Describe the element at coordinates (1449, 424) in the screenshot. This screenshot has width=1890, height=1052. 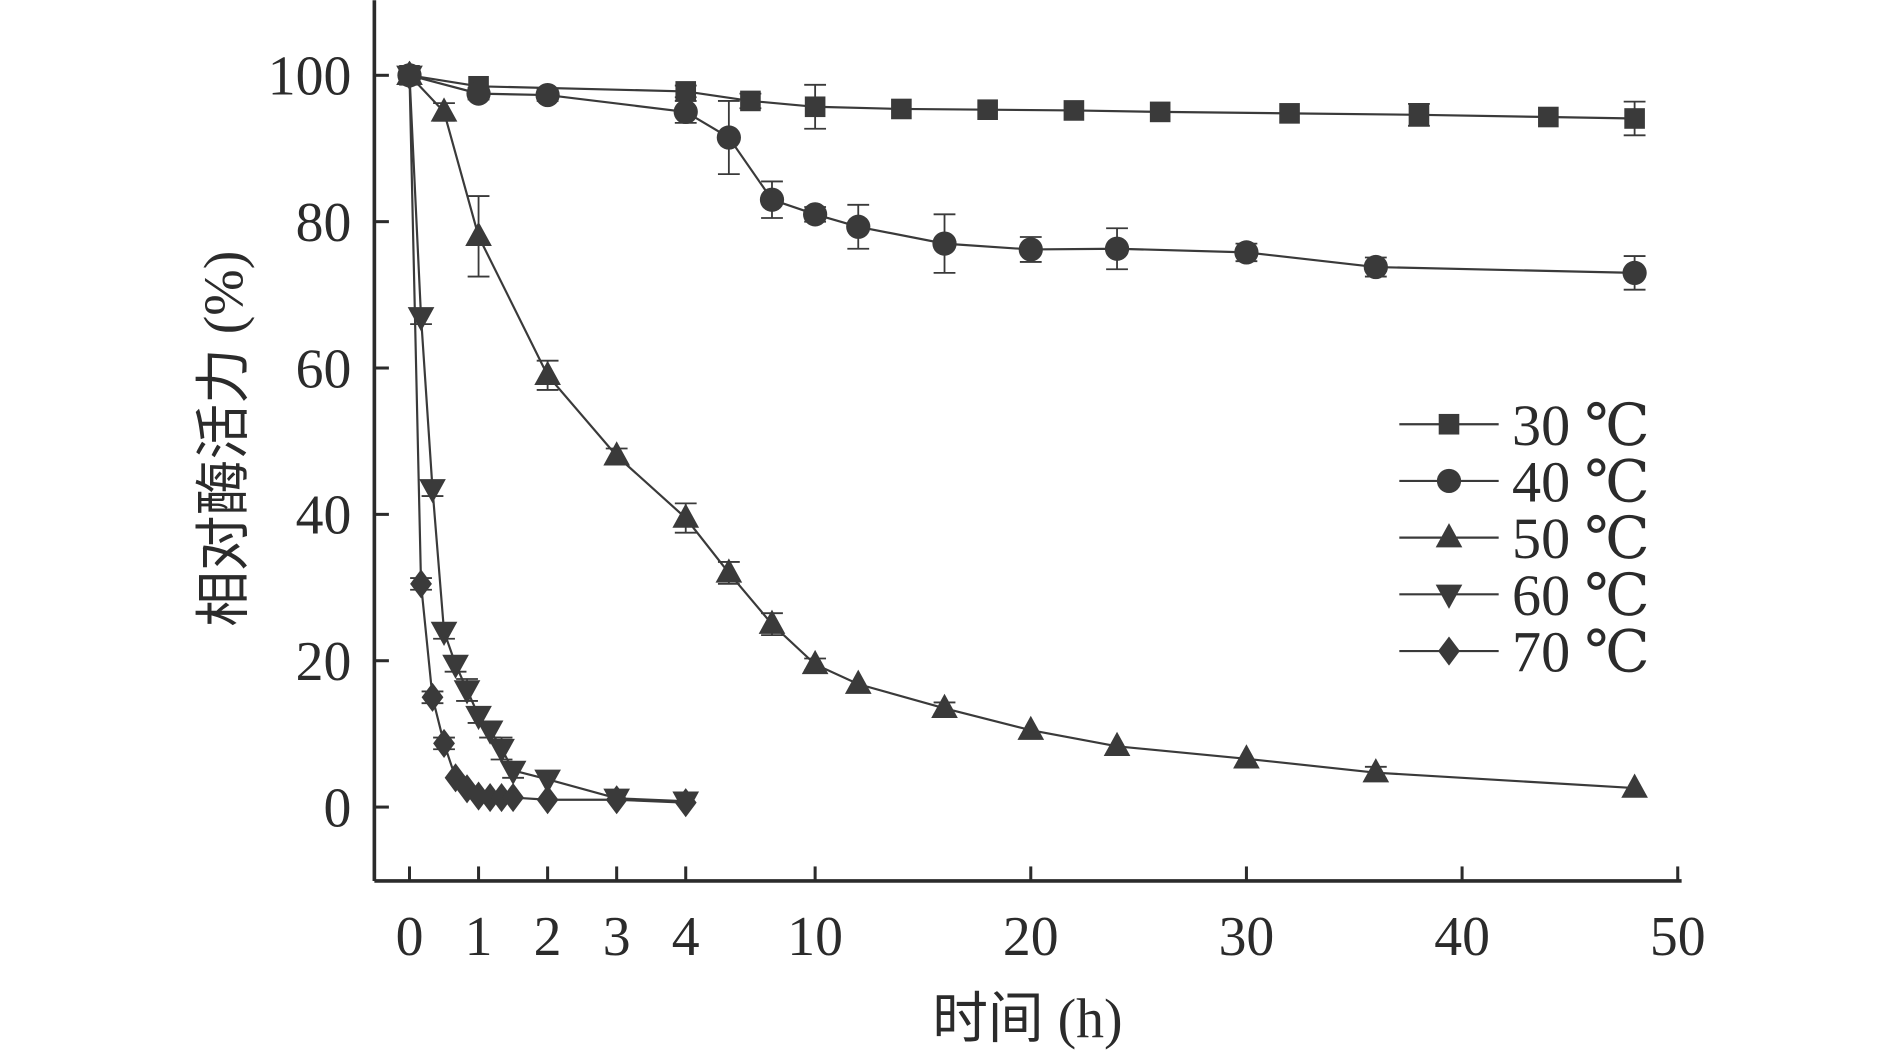
I see `legend-marker-square-icon` at that location.